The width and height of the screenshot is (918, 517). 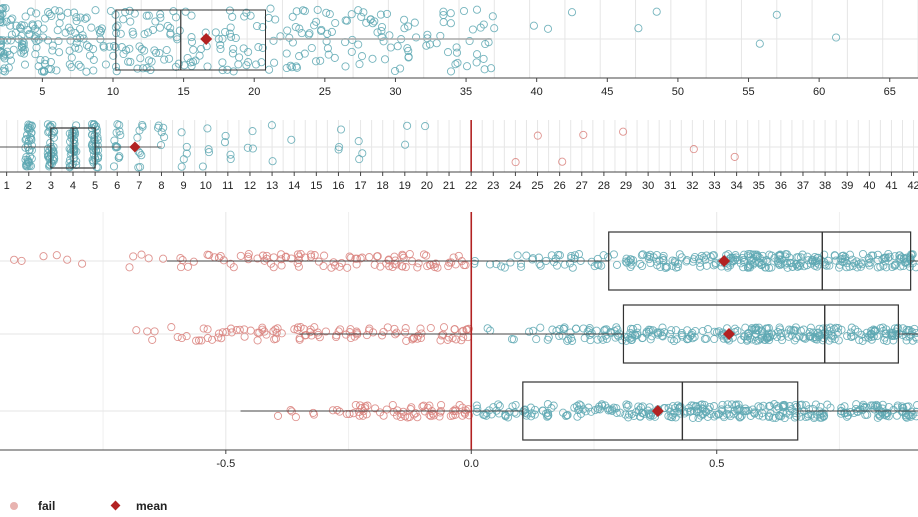 I want to click on x-tick-label: 18, so click(x=383, y=186).